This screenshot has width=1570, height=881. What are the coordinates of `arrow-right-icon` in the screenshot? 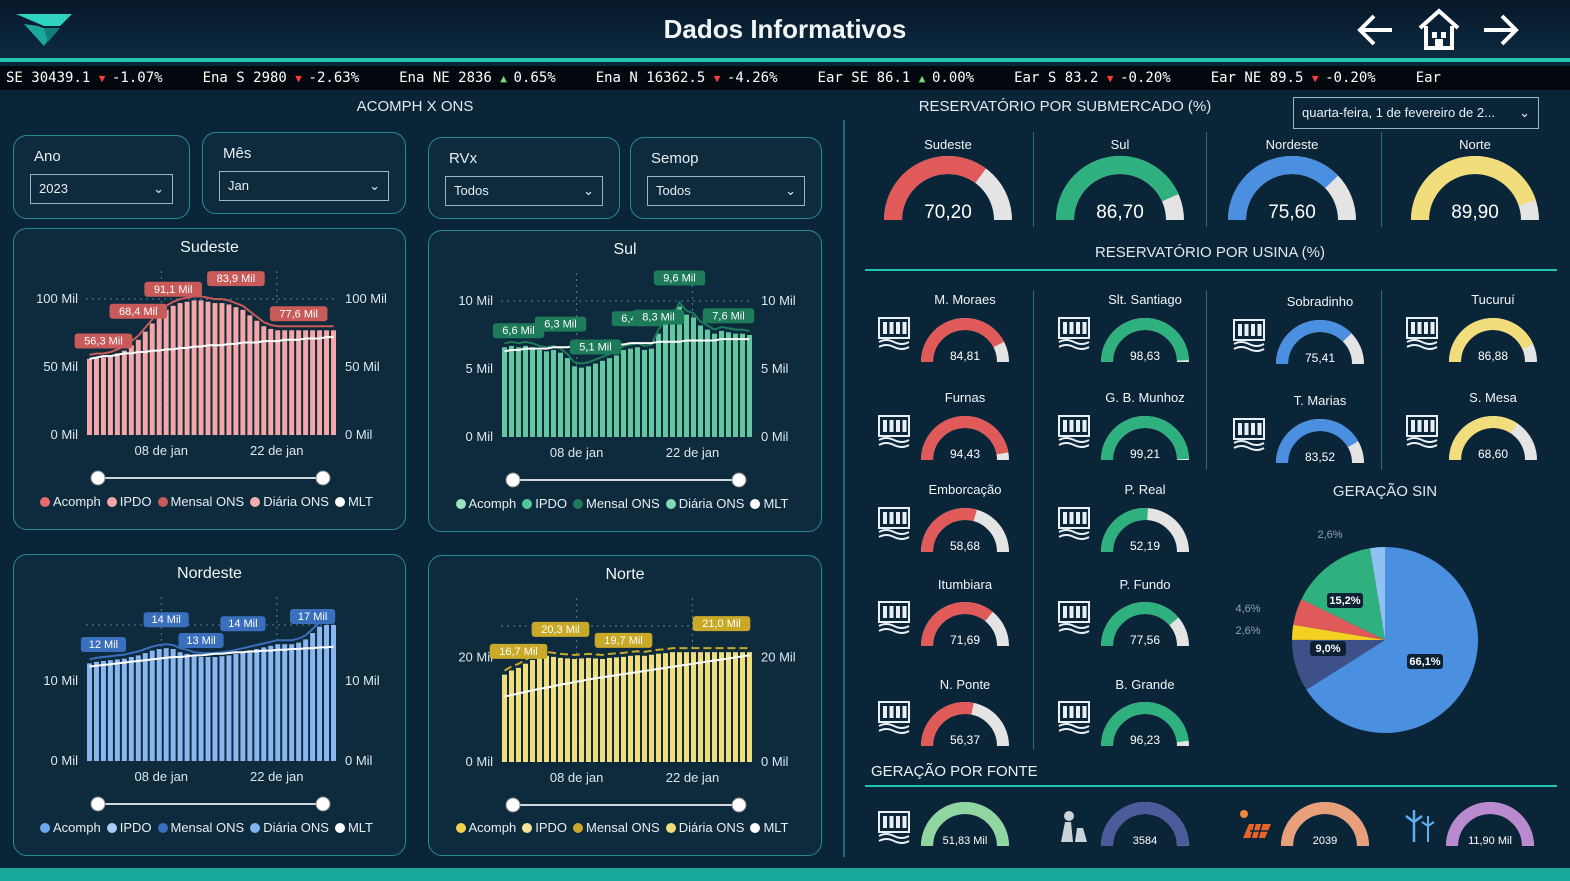 It's located at (1501, 30).